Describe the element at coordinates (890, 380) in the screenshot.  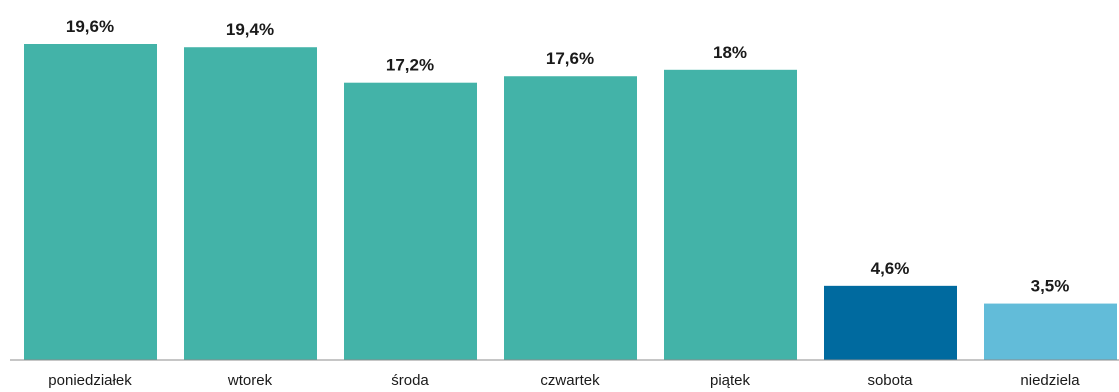
I see `x-tick-label-5: sobota` at that location.